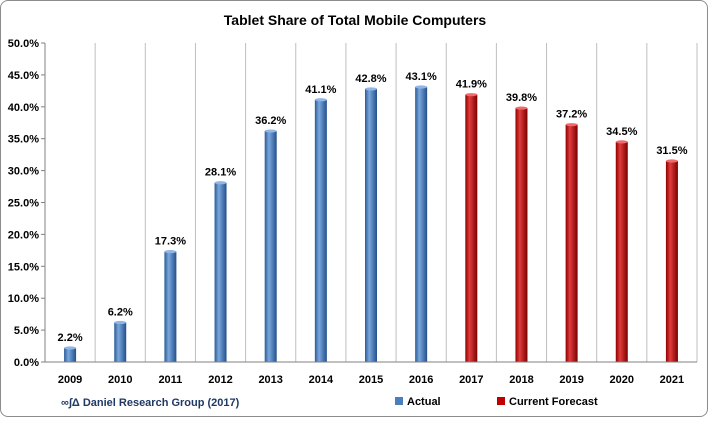 Image resolution: width=710 pixels, height=423 pixels. Describe the element at coordinates (553, 402) in the screenshot. I see `legend-label-forecast: Current Forecast` at that location.